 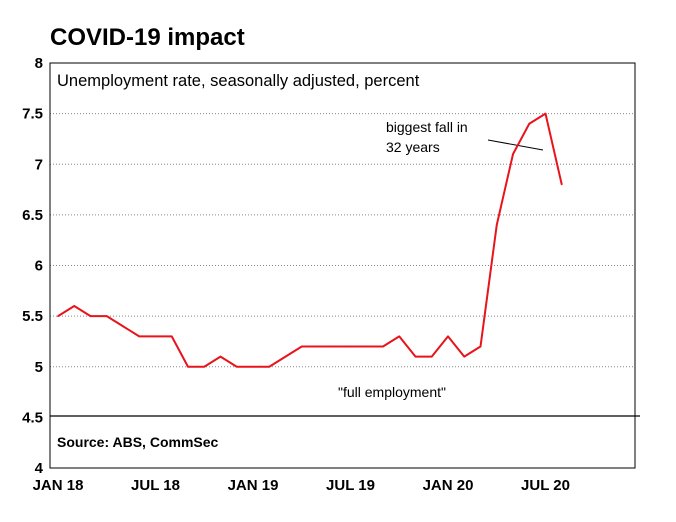 I want to click on x-axis: JAN 18 JUL 18 JAN 19 JUL 19 JAN 20 JUL 20, so click(x=301, y=485).